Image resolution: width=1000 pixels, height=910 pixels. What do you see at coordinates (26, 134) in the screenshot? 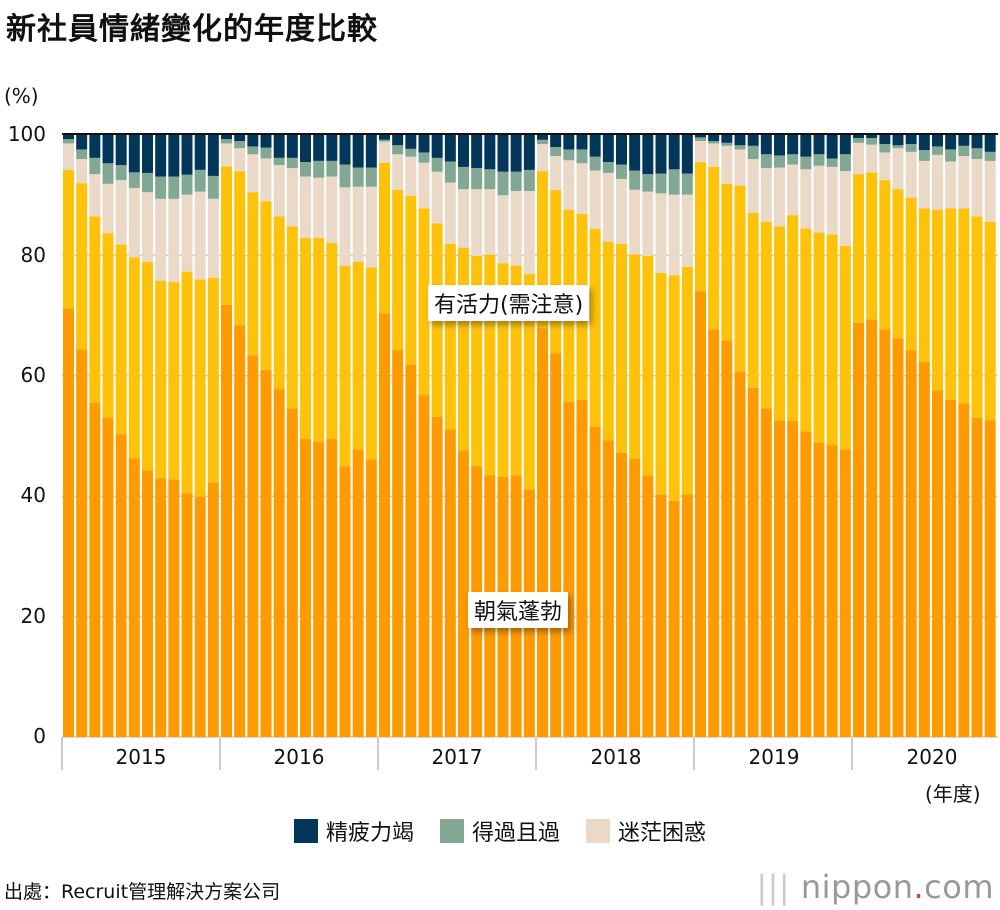
I see `y-tick-label: 100` at bounding box center [26, 134].